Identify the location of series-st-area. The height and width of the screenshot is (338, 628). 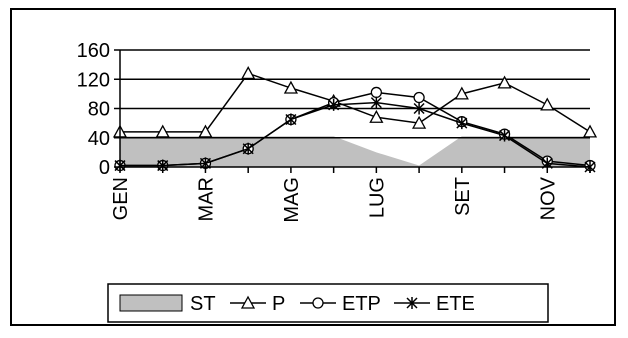
(355, 151).